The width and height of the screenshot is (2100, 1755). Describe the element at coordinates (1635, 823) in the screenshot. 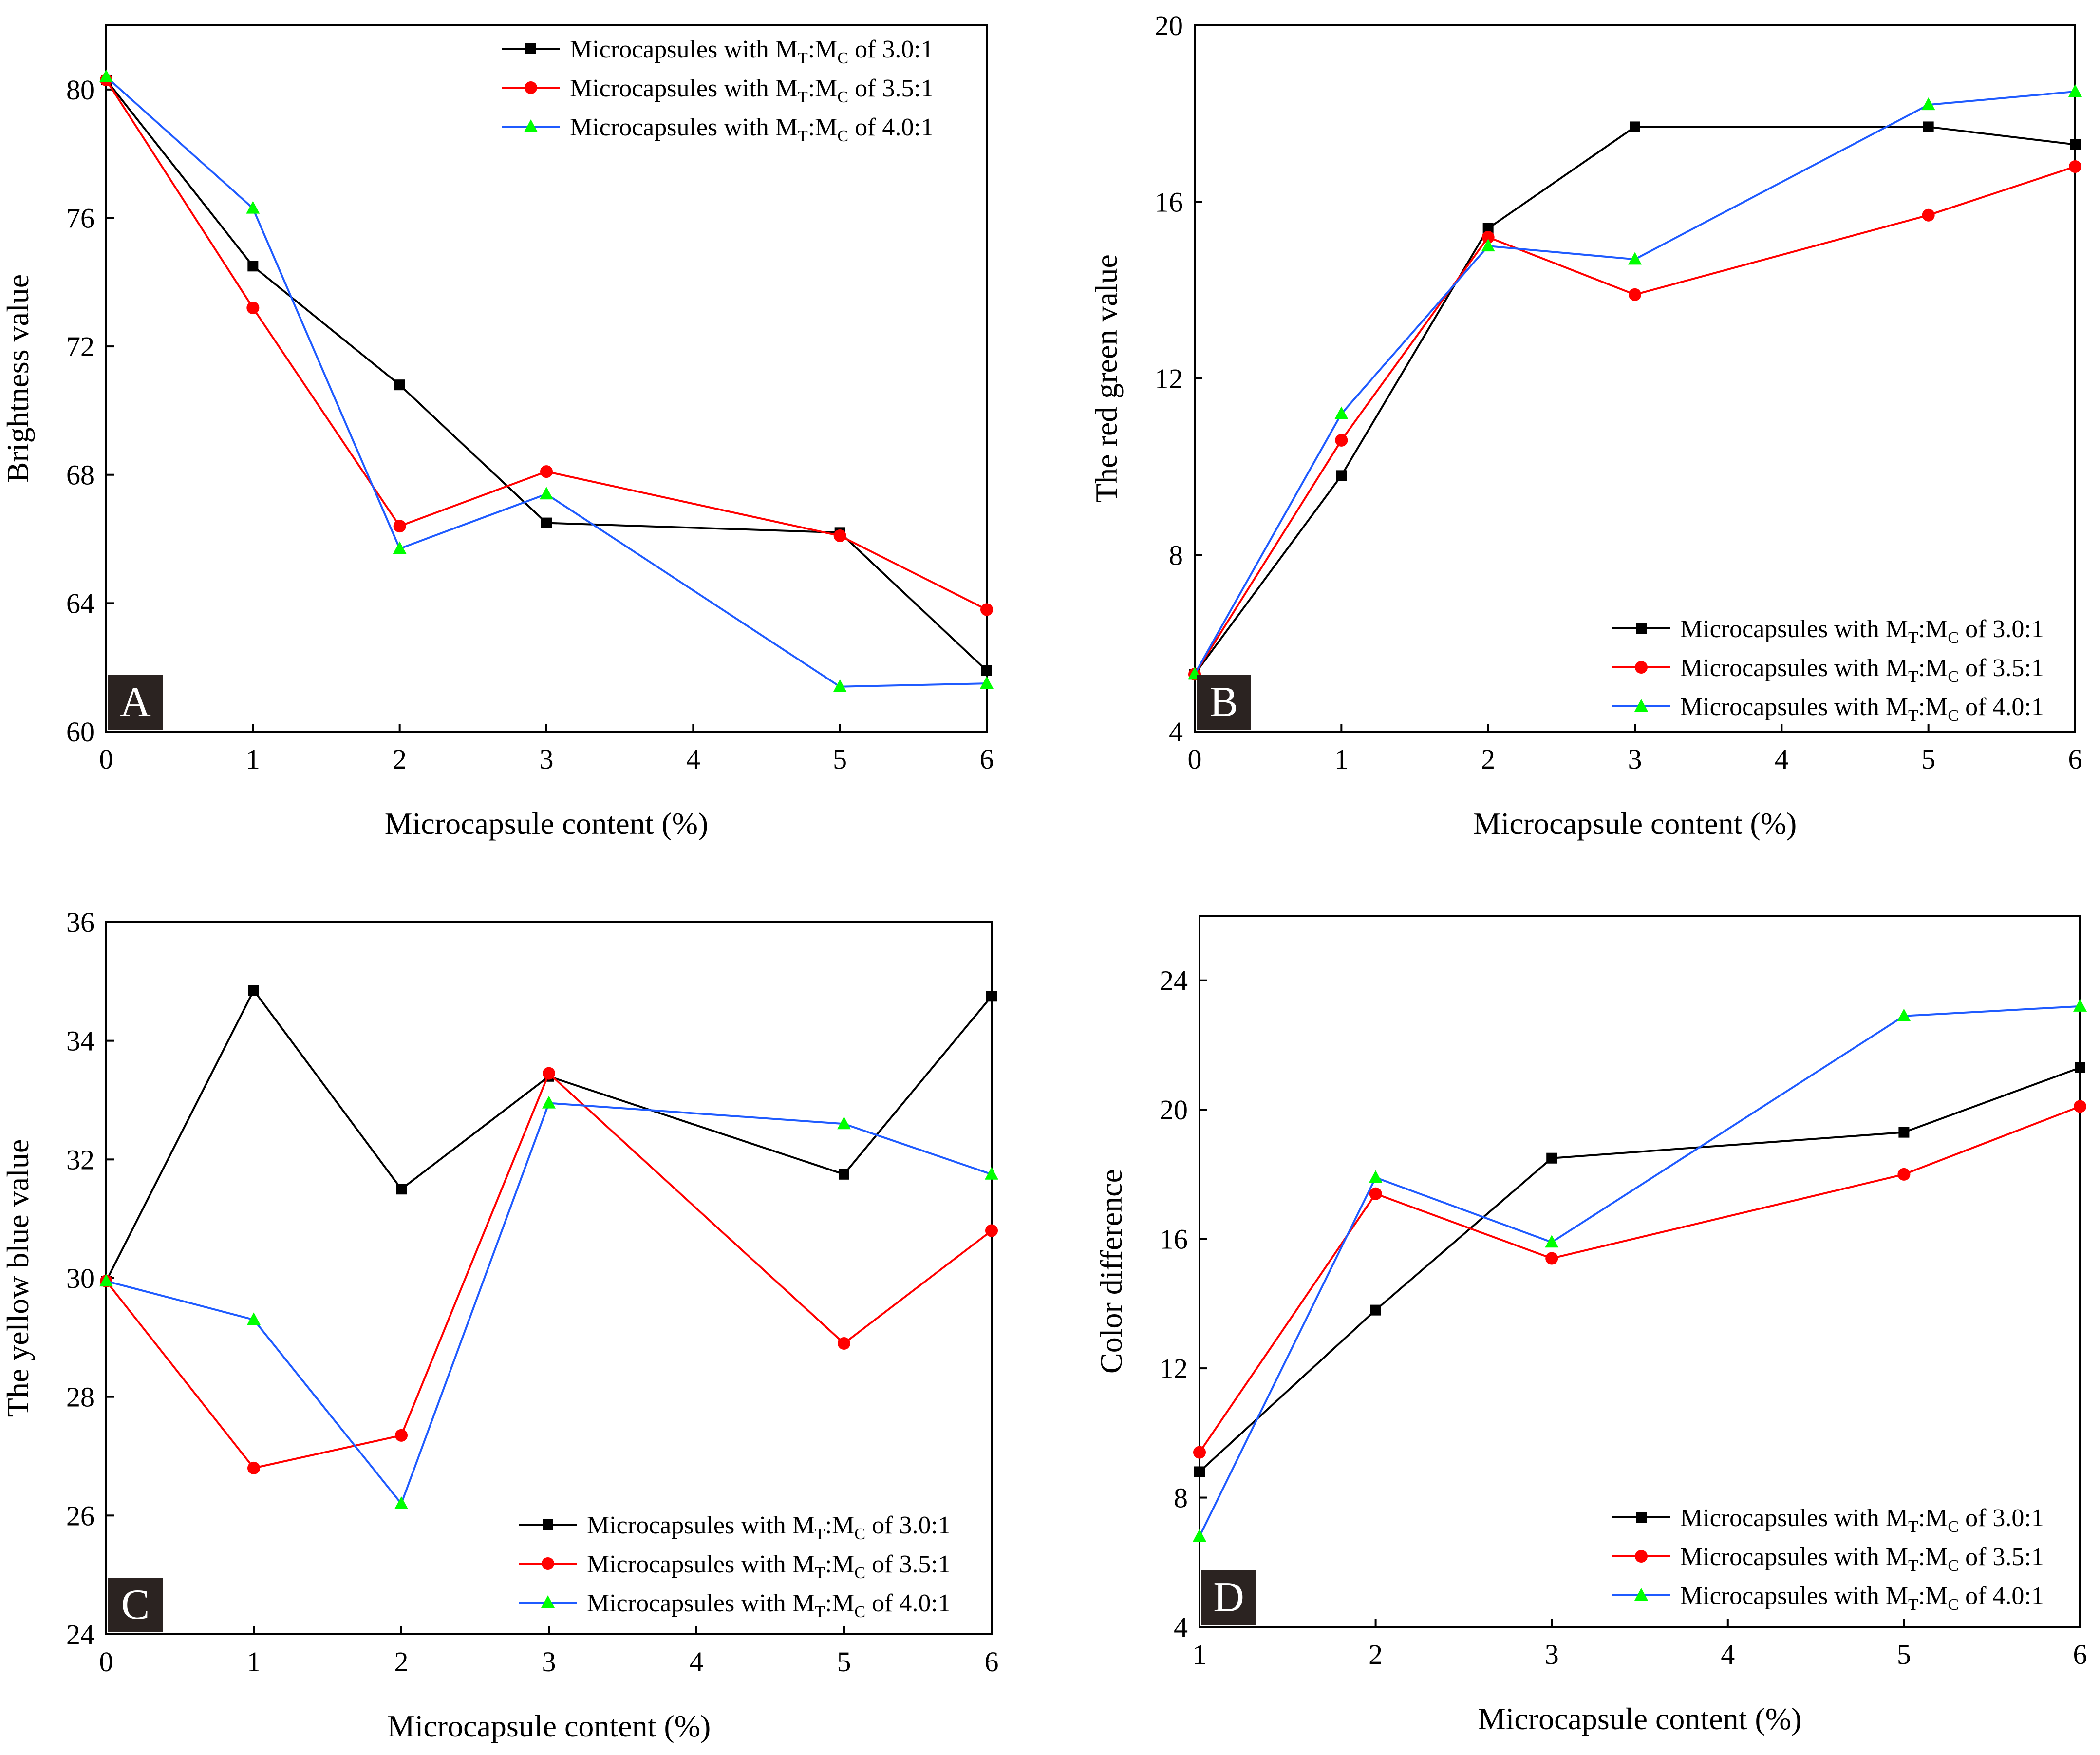

I see `panel-B-x-axis-title: Microcapsule content (%)` at that location.